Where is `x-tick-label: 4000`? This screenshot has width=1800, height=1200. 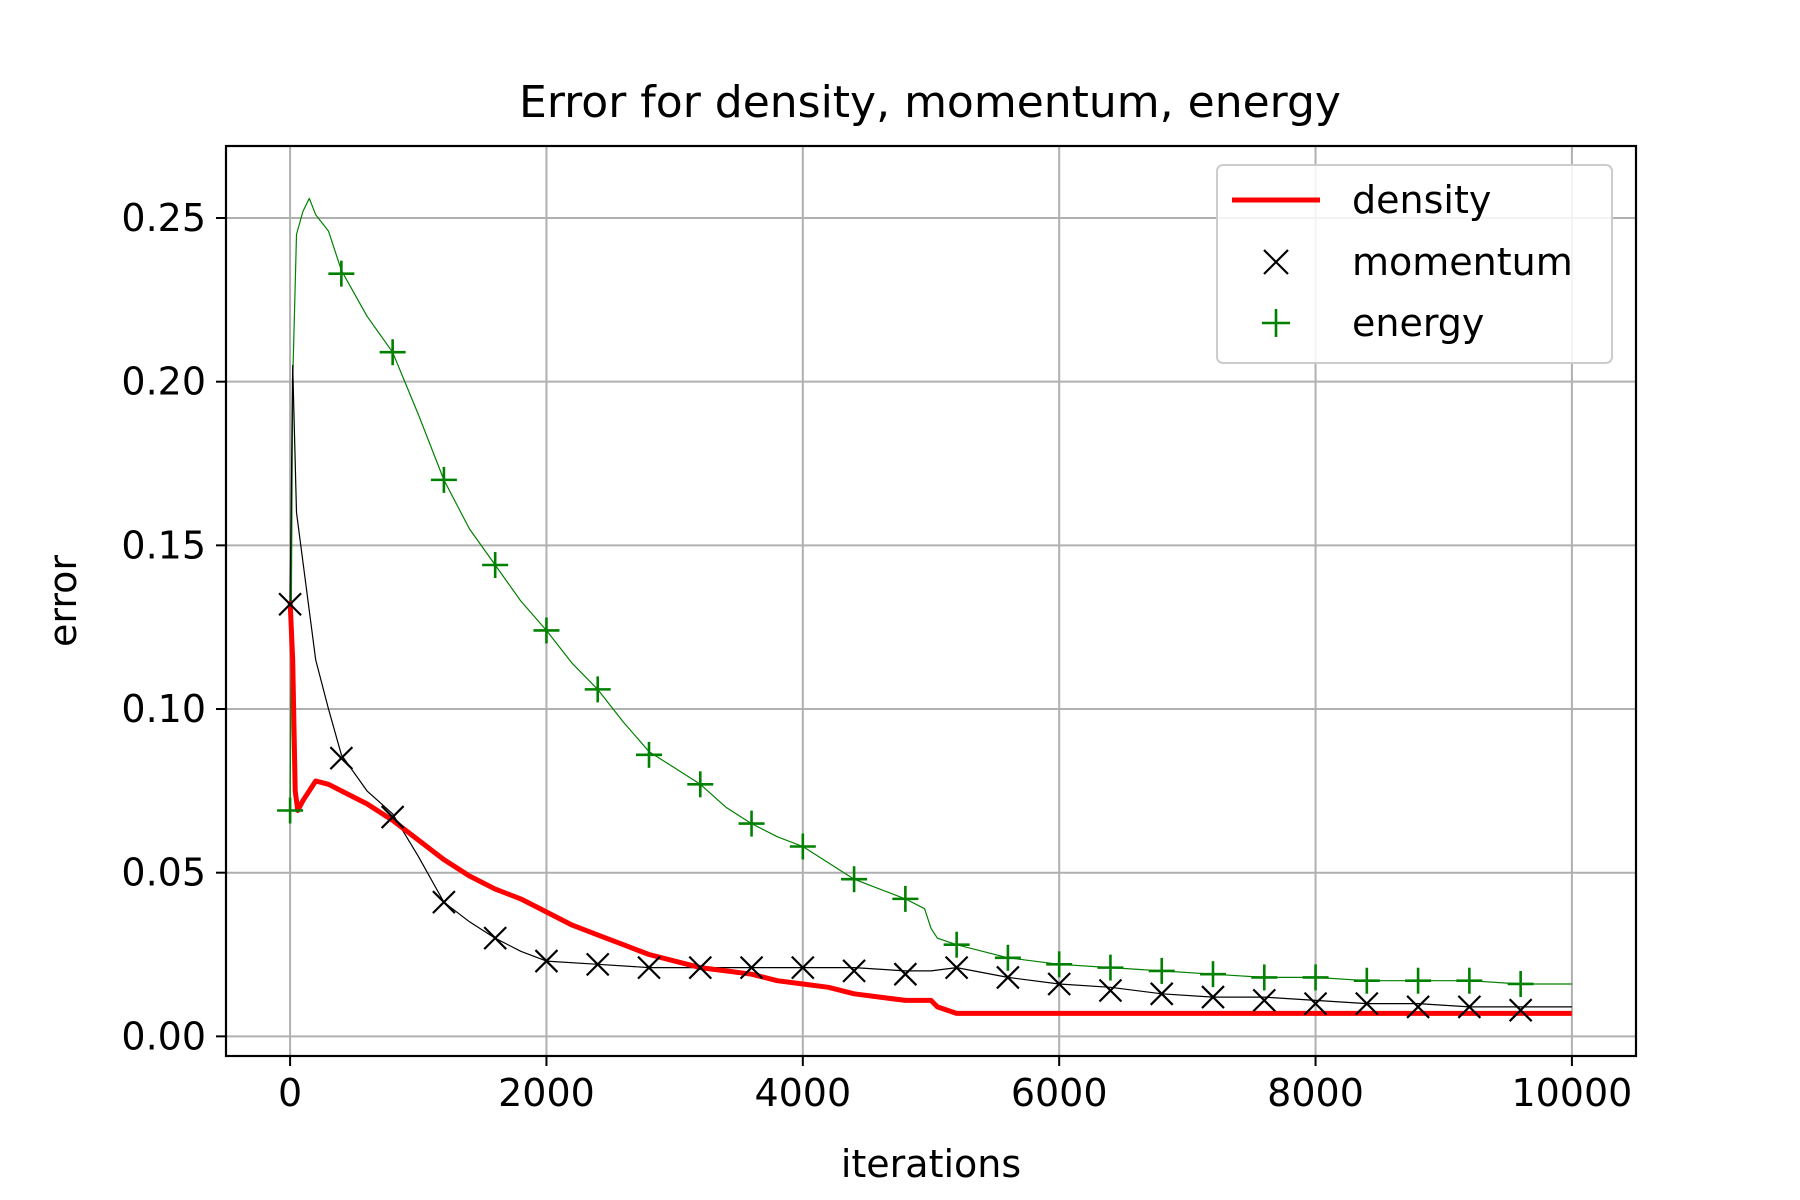 x-tick-label: 4000 is located at coordinates (802, 1093).